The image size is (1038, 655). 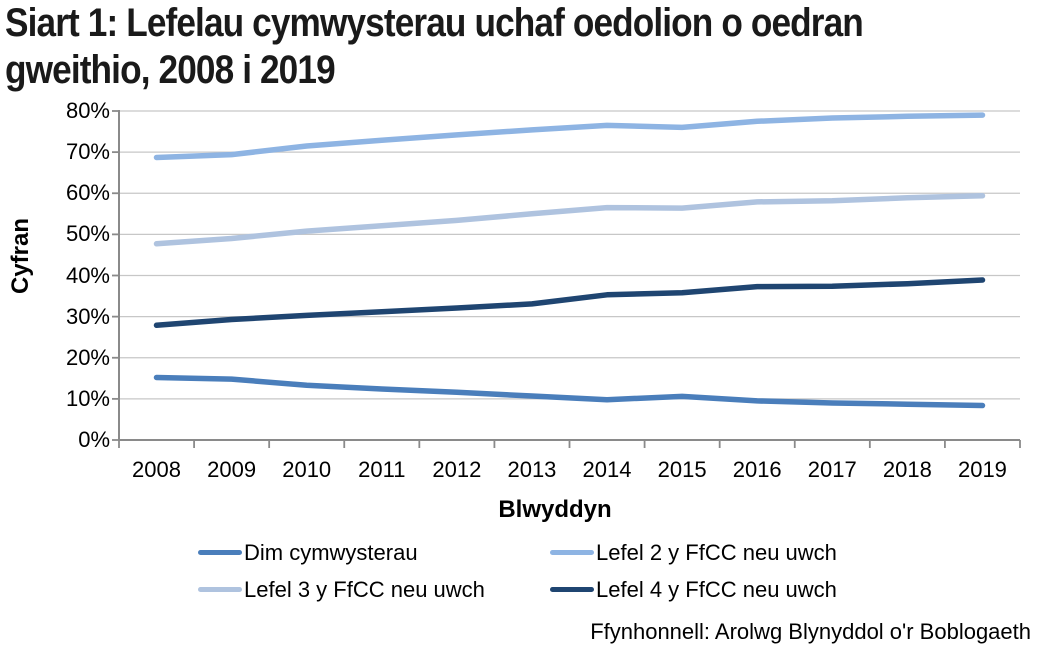 I want to click on x-tick-label-2012: 2012, so click(x=457, y=469).